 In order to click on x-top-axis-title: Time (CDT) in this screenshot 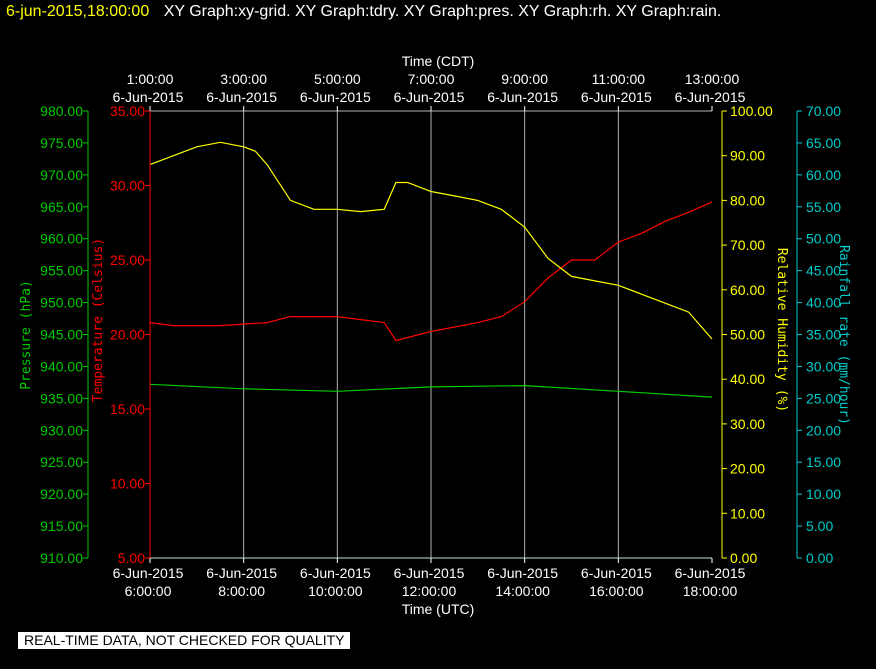, I will do `click(438, 61)`.